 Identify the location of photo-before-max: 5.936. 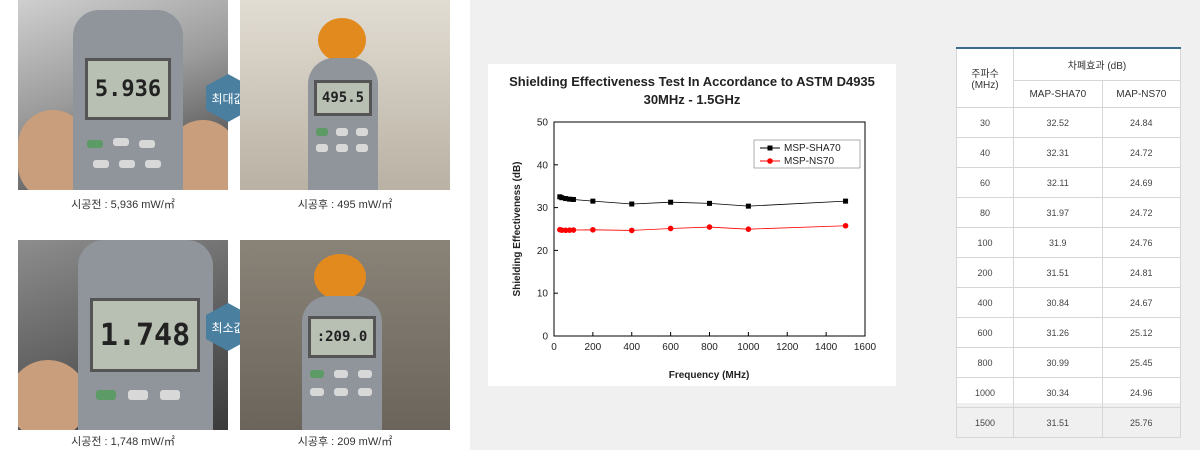
(123, 95).